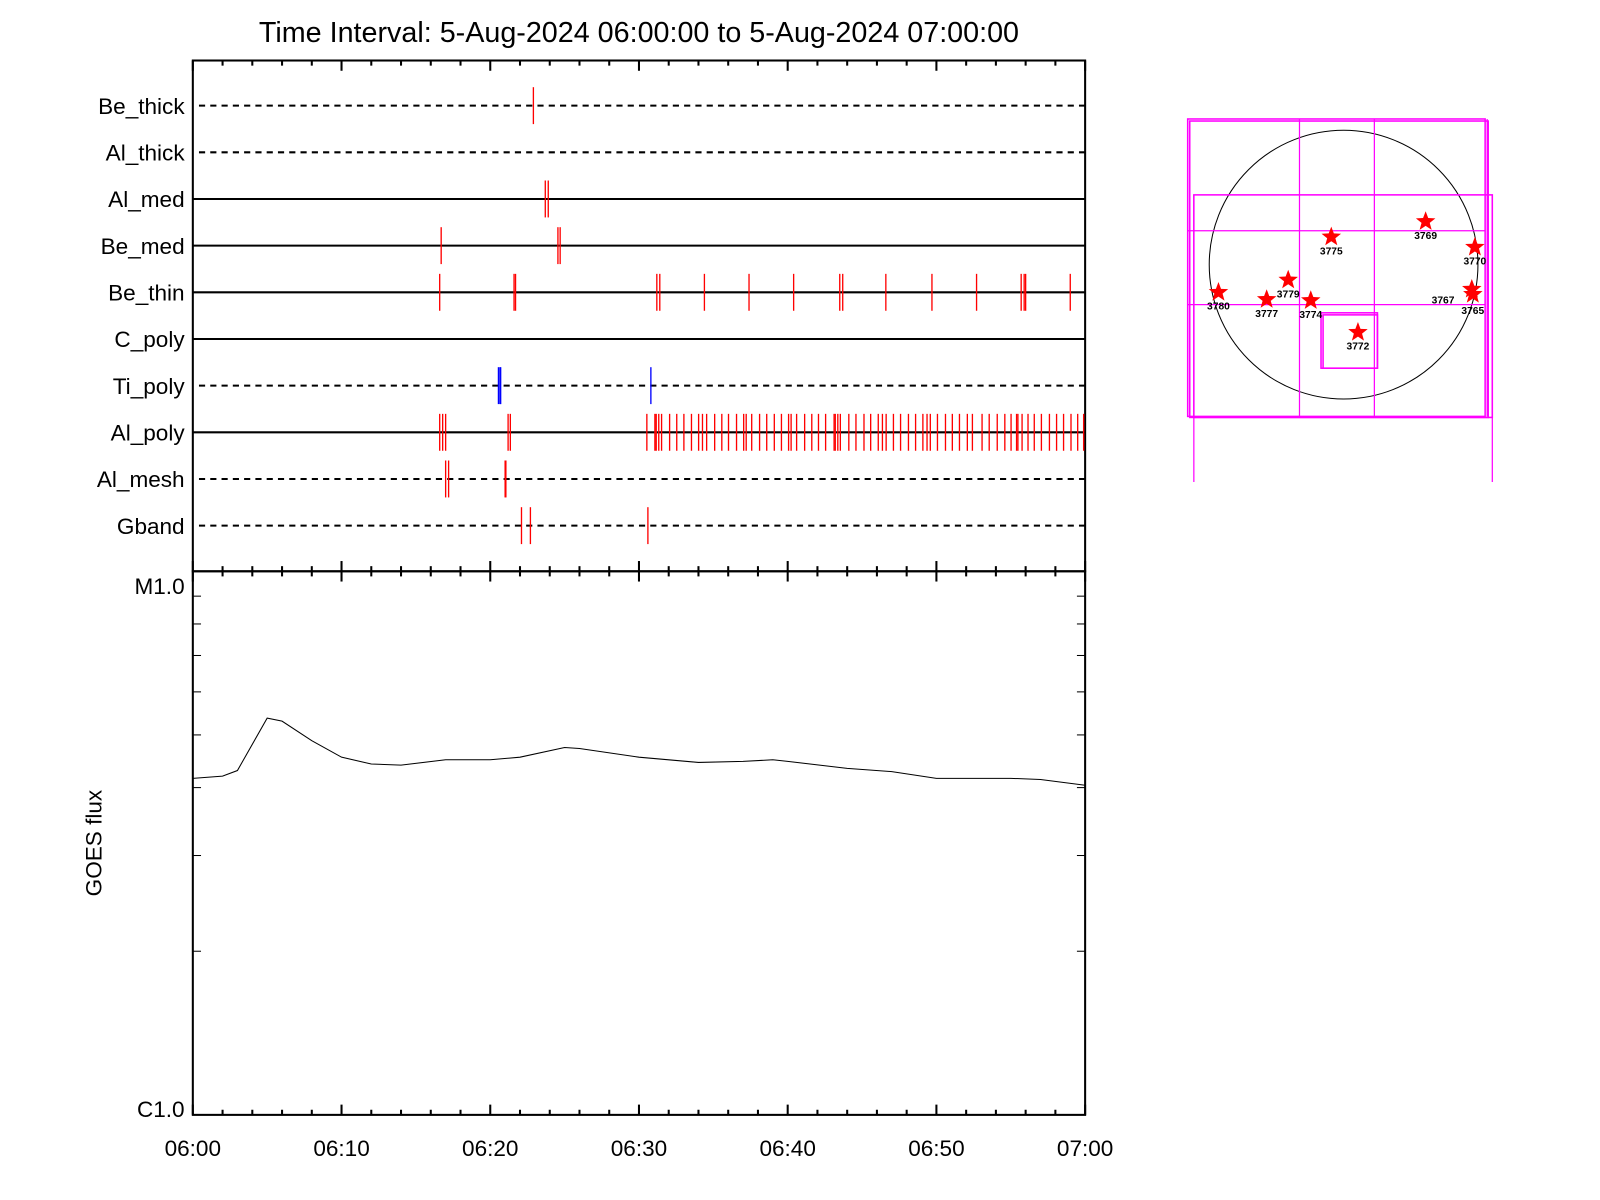  What do you see at coordinates (94, 842) in the screenshot?
I see `y-axis-label: GOES flux` at bounding box center [94, 842].